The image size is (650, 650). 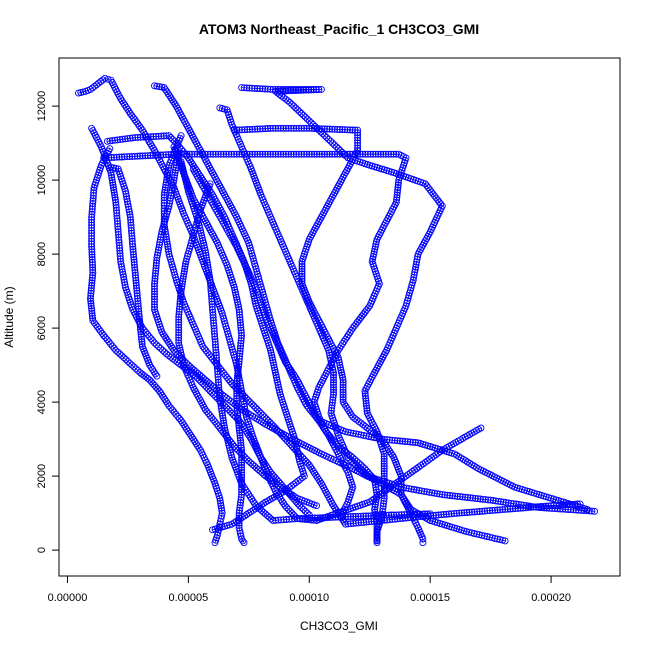 What do you see at coordinates (9, 316) in the screenshot?
I see `y-axis-label: Altitude (m)` at bounding box center [9, 316].